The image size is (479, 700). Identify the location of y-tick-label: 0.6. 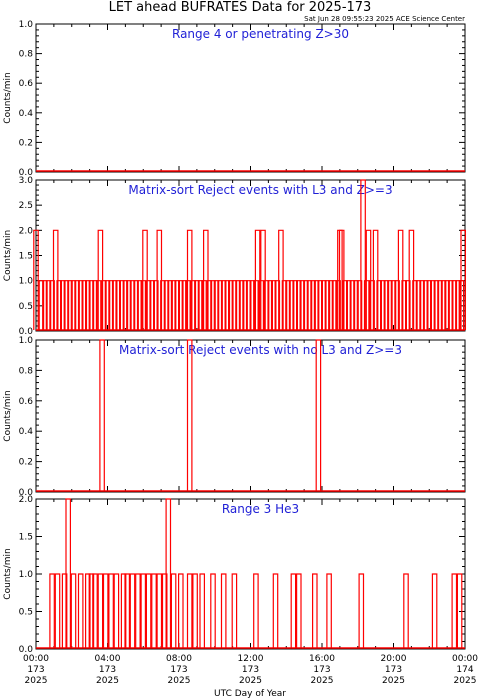
(26, 84).